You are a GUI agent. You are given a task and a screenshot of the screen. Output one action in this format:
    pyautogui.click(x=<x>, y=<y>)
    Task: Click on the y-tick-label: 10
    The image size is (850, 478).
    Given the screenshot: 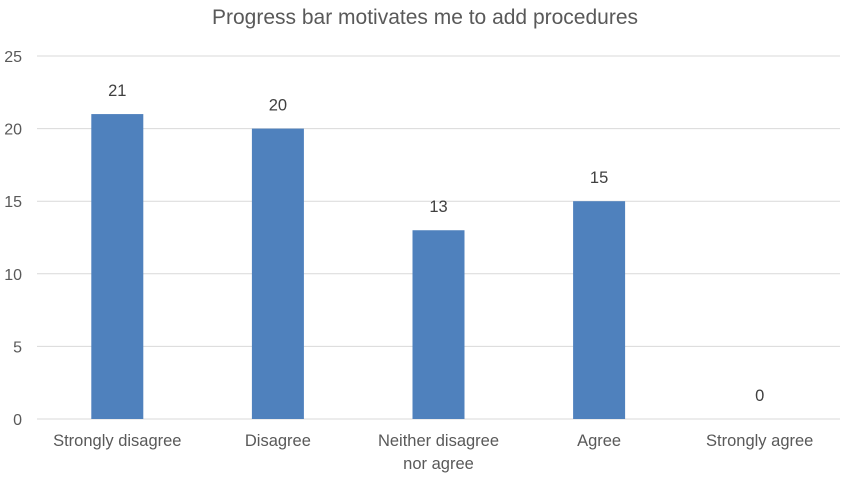 What is the action you would take?
    pyautogui.click(x=13, y=275)
    